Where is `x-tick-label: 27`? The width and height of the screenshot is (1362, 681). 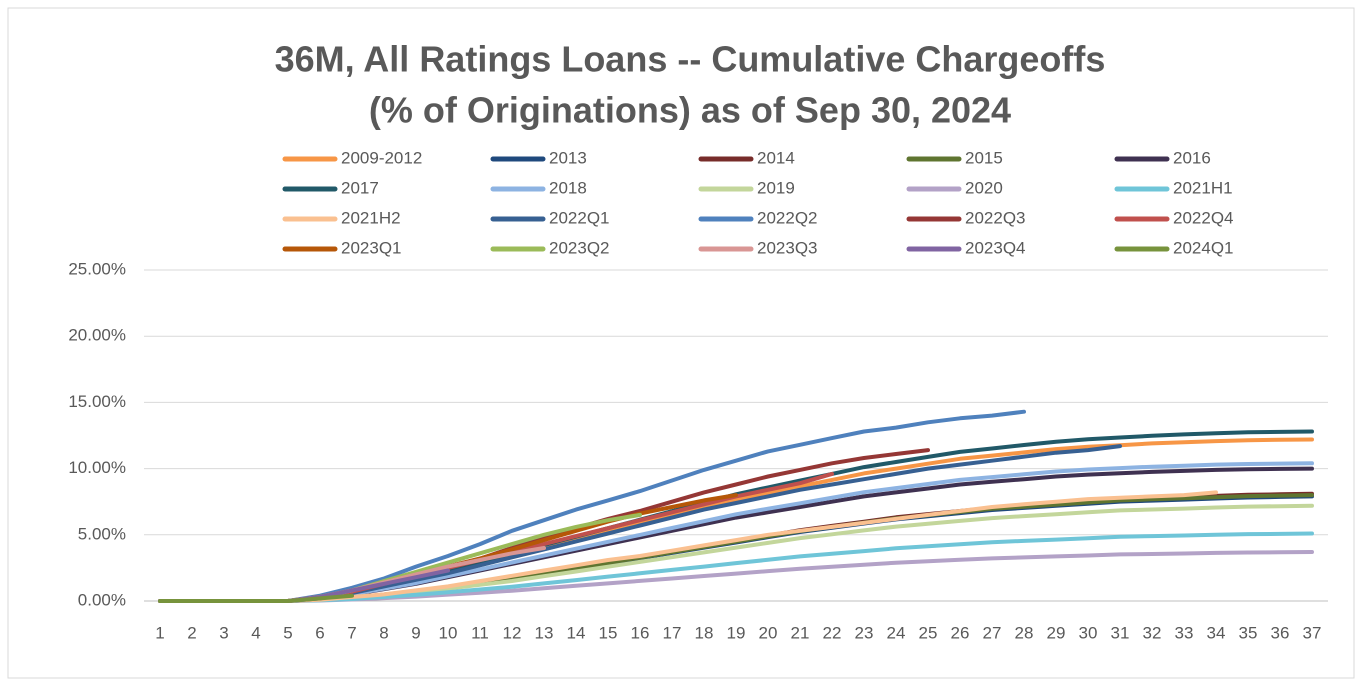
x-tick-label: 27 is located at coordinates (992, 632).